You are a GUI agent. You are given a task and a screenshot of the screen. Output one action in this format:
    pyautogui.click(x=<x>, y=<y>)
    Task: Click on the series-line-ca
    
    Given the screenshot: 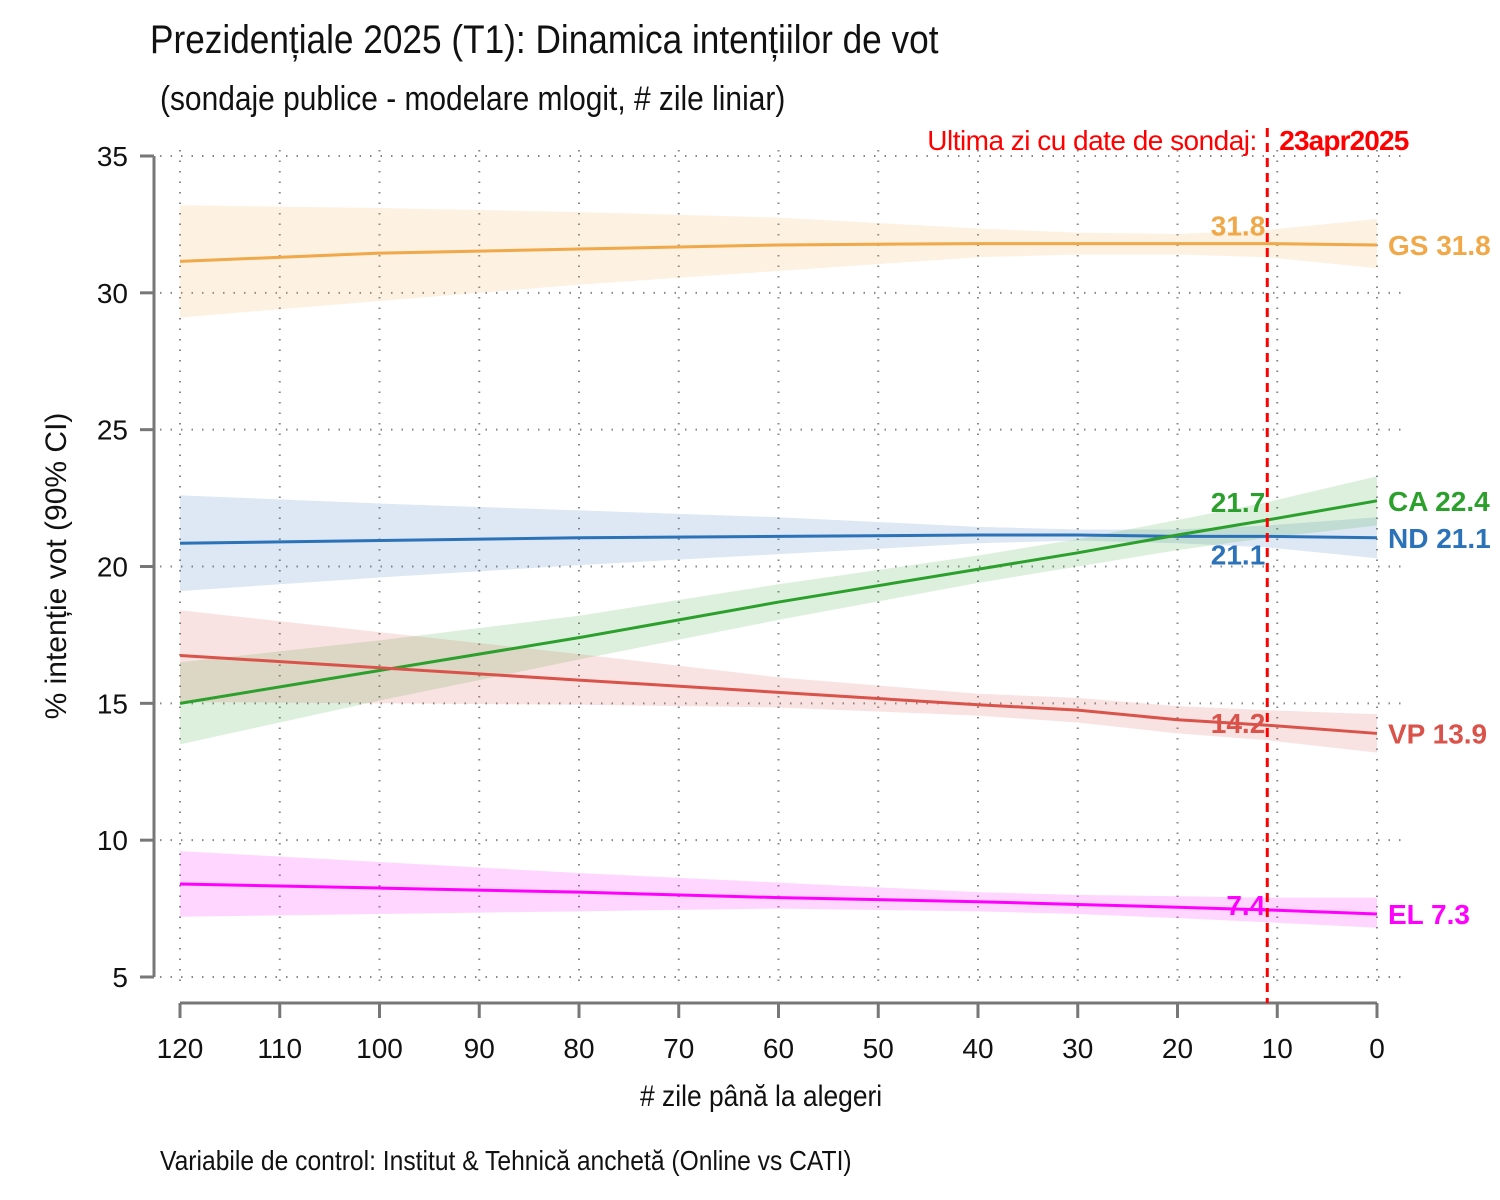 What is the action you would take?
    pyautogui.click(x=778, y=602)
    